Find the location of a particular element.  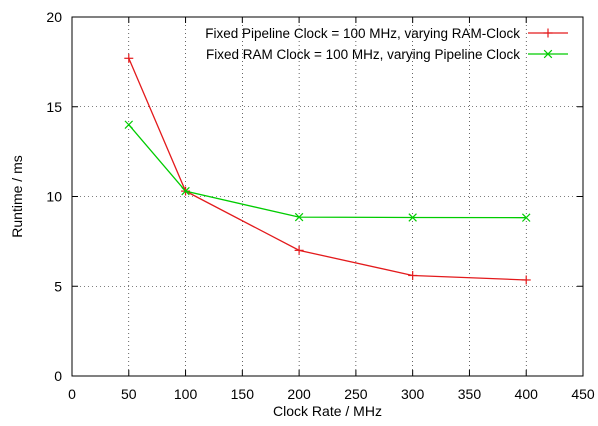

x-tick-label: 300 is located at coordinates (413, 394).